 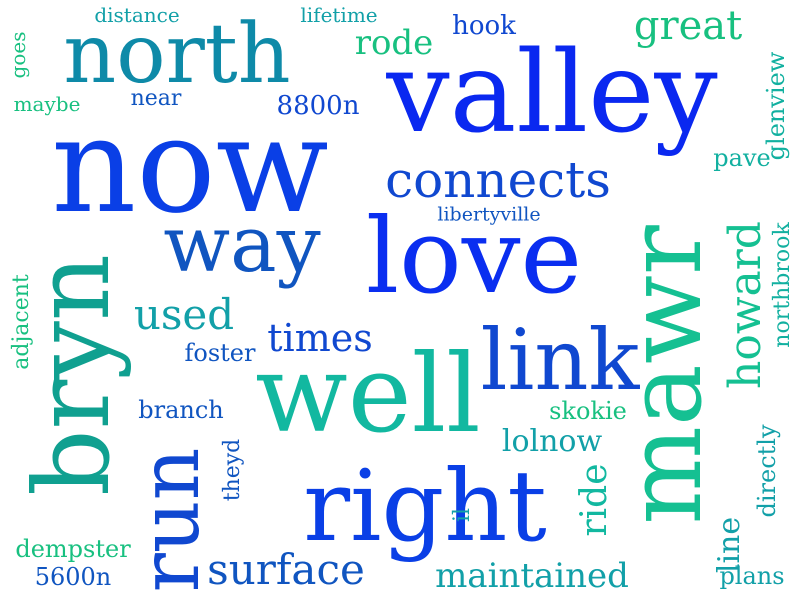 What do you see at coordinates (552, 93) in the screenshot?
I see `word-valley: valley` at bounding box center [552, 93].